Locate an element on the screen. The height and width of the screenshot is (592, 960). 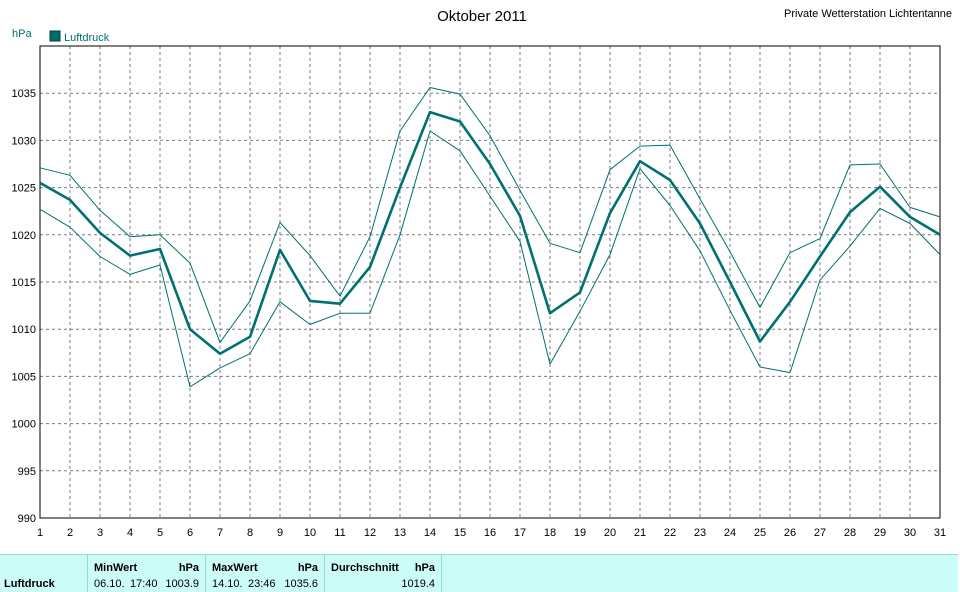
x-tick-label: 20 is located at coordinates (610, 533).